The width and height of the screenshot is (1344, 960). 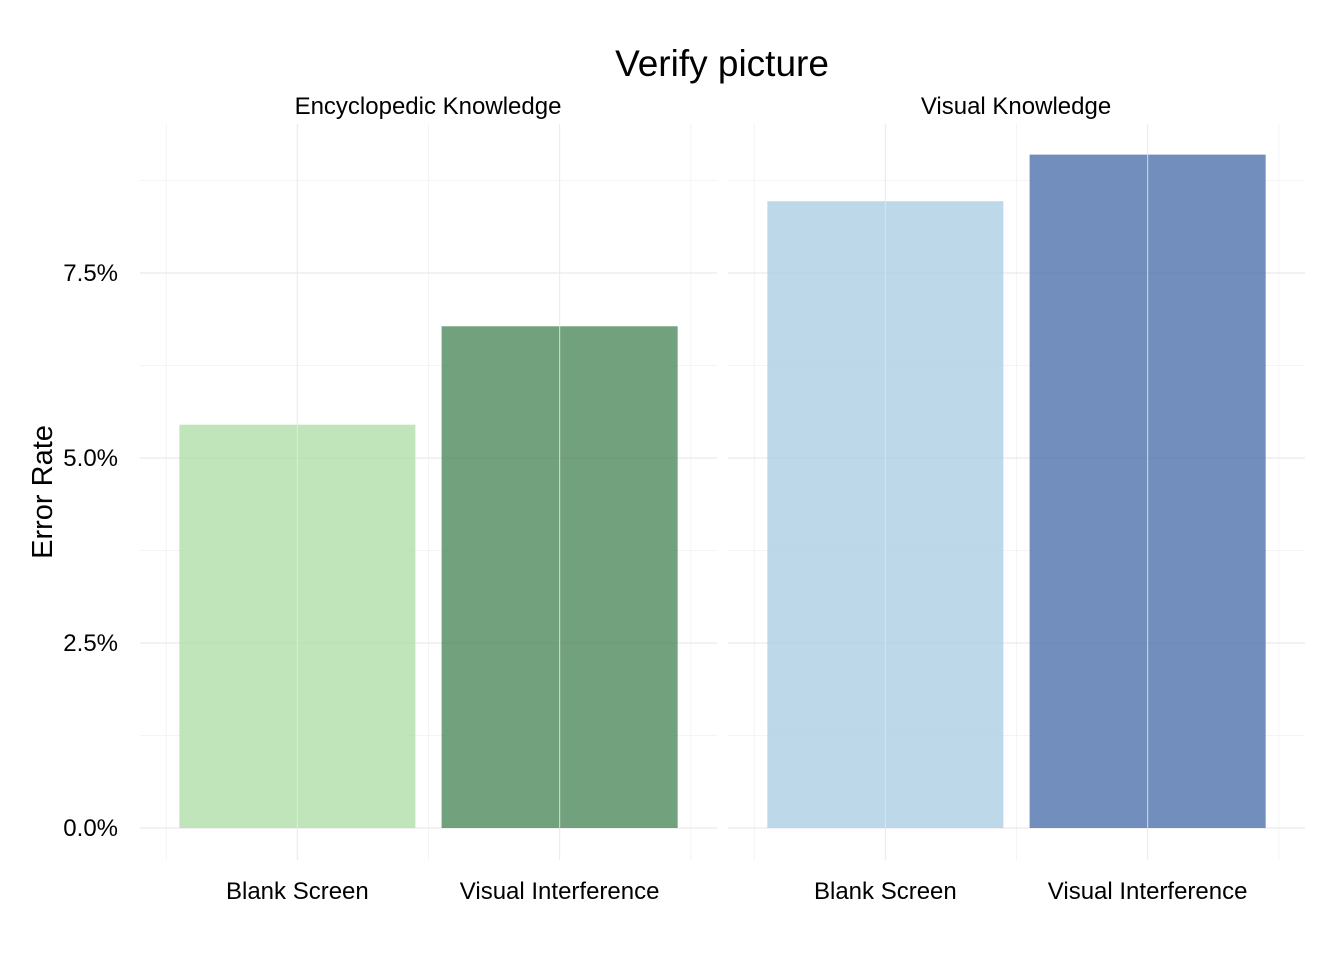 What do you see at coordinates (43, 492) in the screenshot?
I see `y-axis-label: Error Rate` at bounding box center [43, 492].